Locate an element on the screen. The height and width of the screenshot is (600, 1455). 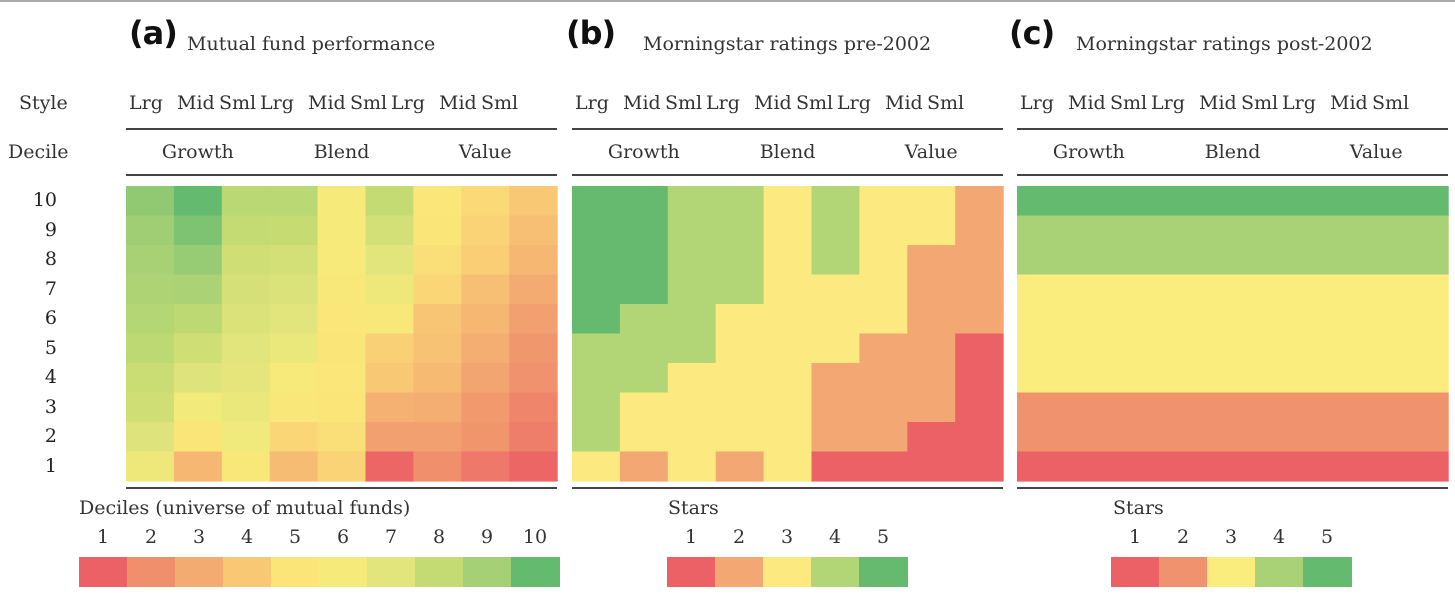
legend-tick-label: 5 is located at coordinates (295, 537).